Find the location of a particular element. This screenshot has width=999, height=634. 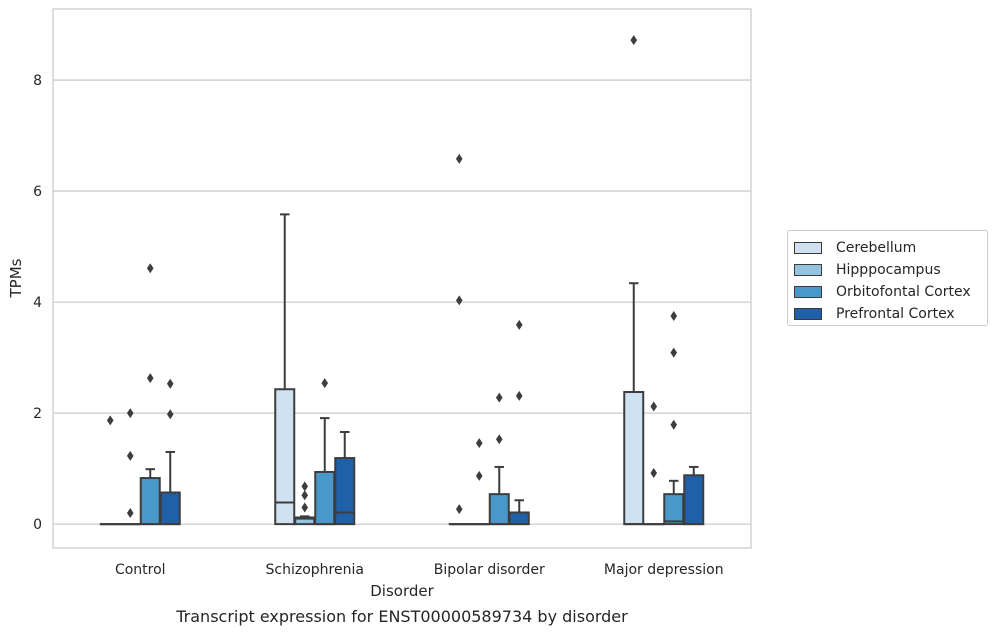

x-tick-label: Schizophrenia is located at coordinates (315, 570).